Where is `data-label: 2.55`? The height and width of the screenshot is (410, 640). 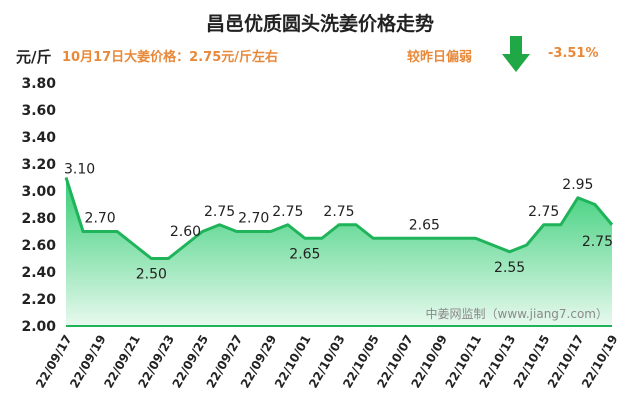 data-label: 2.55 is located at coordinates (509, 268).